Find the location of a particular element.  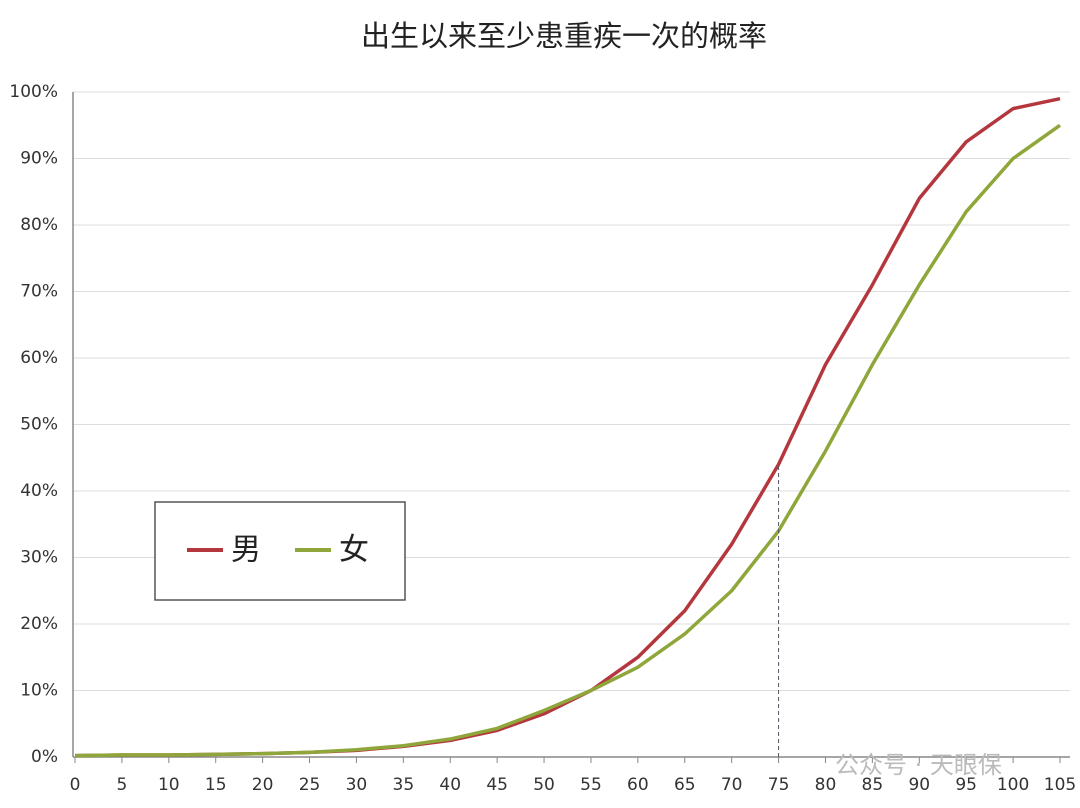

y-tick-label: 20% is located at coordinates (39, 624).